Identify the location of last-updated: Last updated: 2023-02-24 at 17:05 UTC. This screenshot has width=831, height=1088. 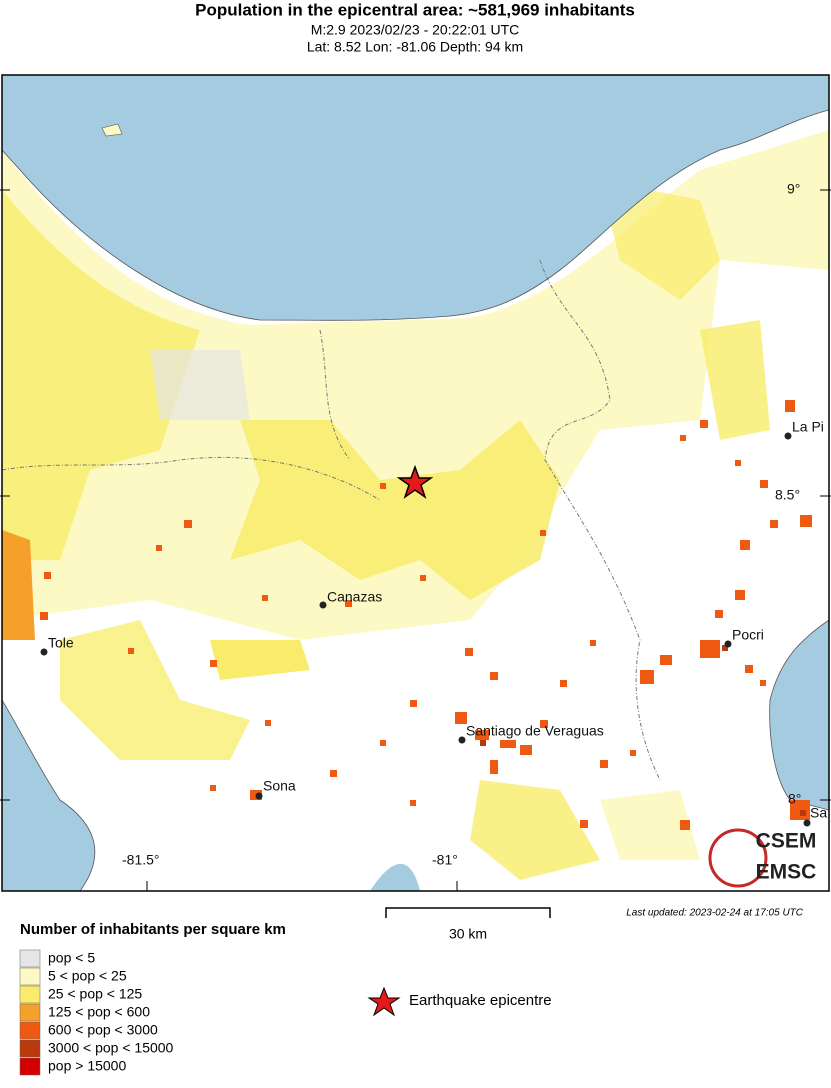
(715, 913).